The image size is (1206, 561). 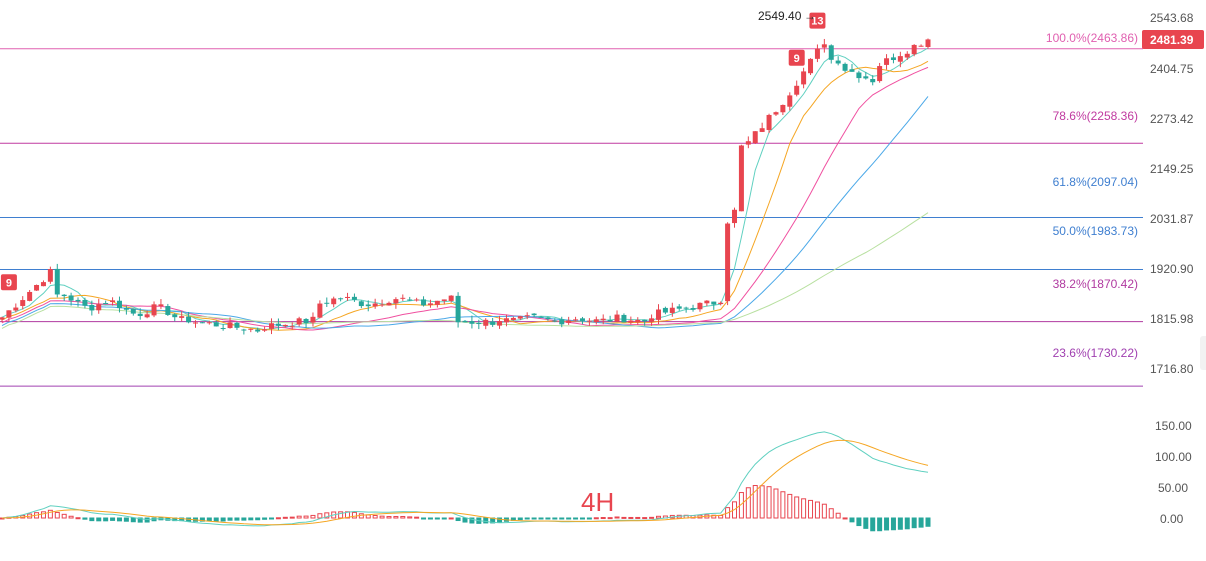 What do you see at coordinates (1172, 169) in the screenshot?
I see `price-tick: 2149.25` at bounding box center [1172, 169].